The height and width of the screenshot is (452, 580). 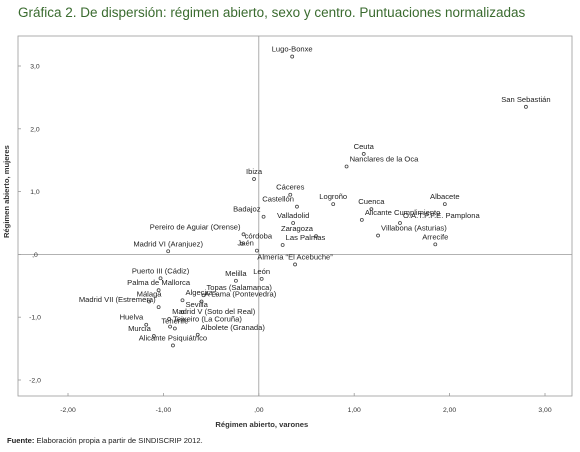 I want to click on data-point: San Sebastián, so click(x=526, y=102).